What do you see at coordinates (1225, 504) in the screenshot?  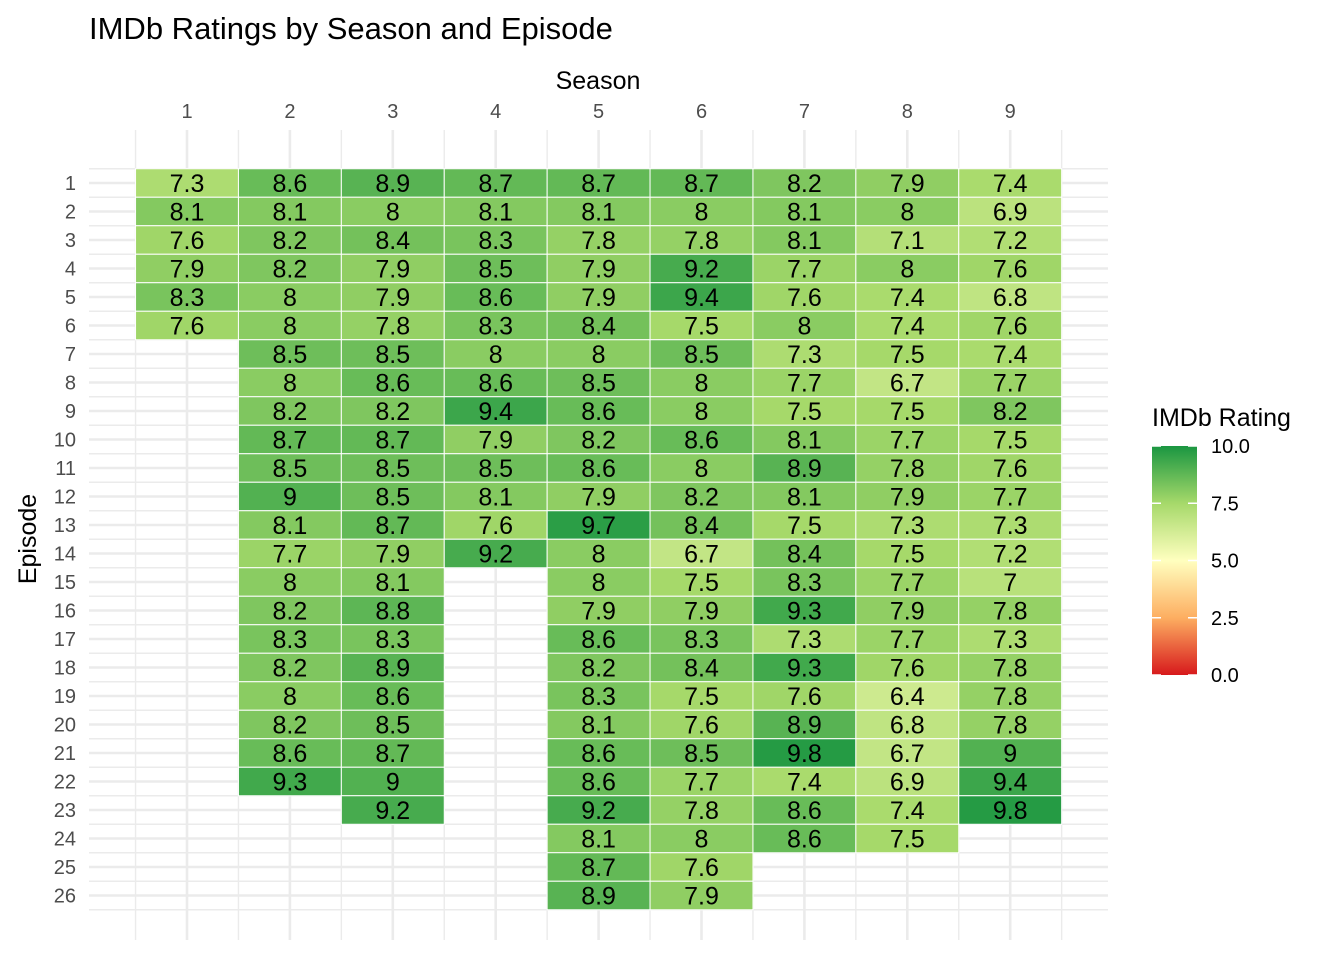 I see `legend-tick-label: 7.5` at bounding box center [1225, 504].